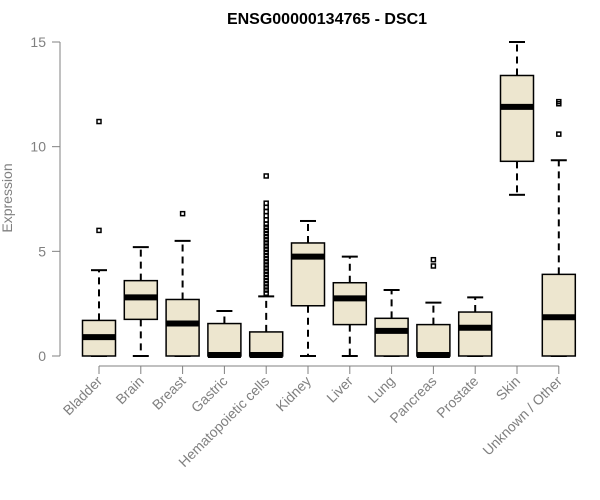 The height and width of the screenshot is (500, 600). I want to click on x-tick-label: Brain, so click(129, 390).